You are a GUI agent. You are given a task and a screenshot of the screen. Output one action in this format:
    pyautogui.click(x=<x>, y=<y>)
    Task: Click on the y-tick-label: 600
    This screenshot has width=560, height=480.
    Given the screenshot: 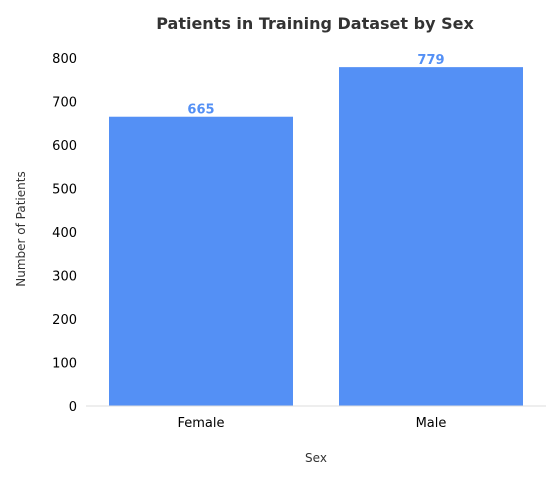 What is the action you would take?
    pyautogui.click(x=64, y=146)
    